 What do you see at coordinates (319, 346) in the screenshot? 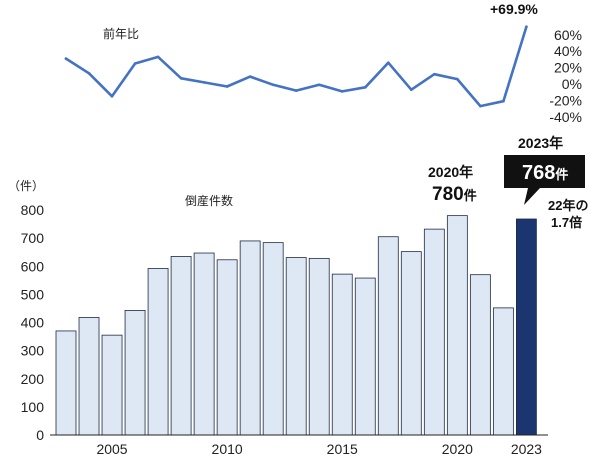
I see `bar-2014` at bounding box center [319, 346].